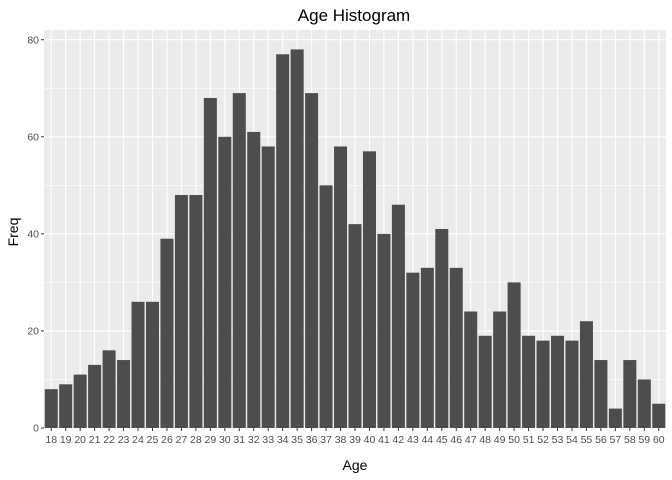  Describe the element at coordinates (355, 440) in the screenshot. I see `x-tick-label: 39` at that location.